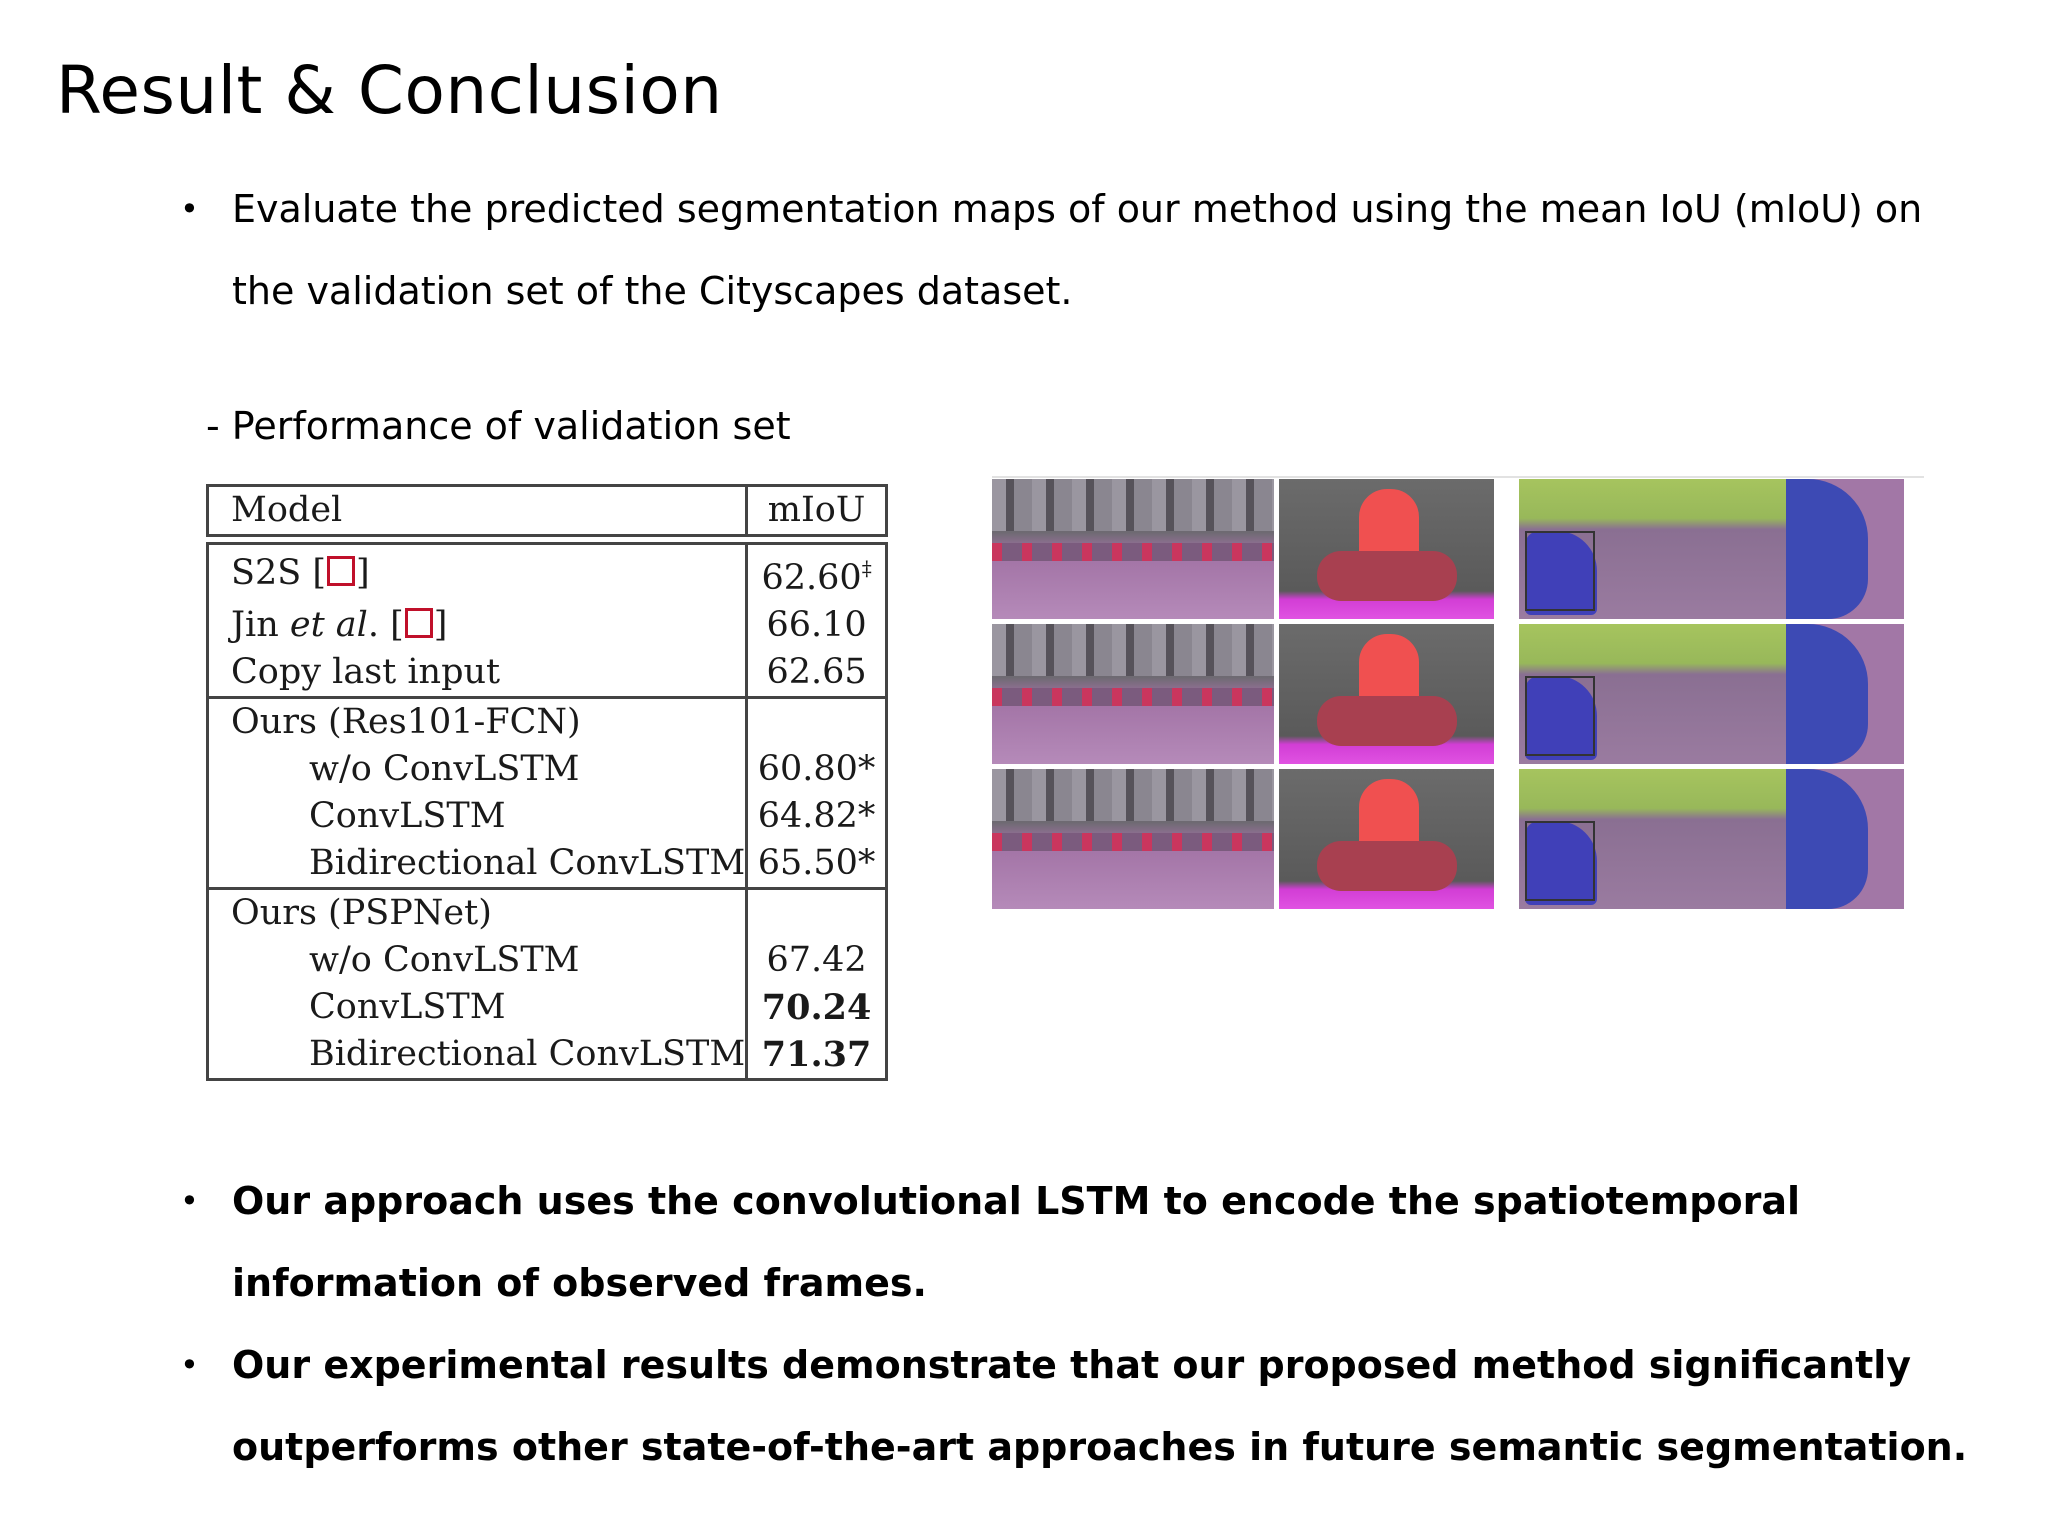  What do you see at coordinates (477, 625) in the screenshot?
I see `model-cell: Jin et al. []` at bounding box center [477, 625].